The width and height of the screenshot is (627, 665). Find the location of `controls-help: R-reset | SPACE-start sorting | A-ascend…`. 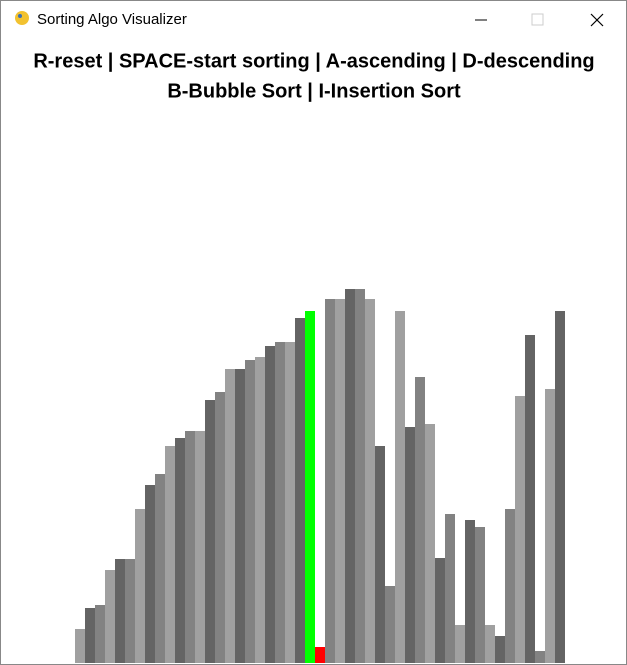

controls-help: R-reset | SPACE-start sorting | A-ascend… is located at coordinates (313, 61).